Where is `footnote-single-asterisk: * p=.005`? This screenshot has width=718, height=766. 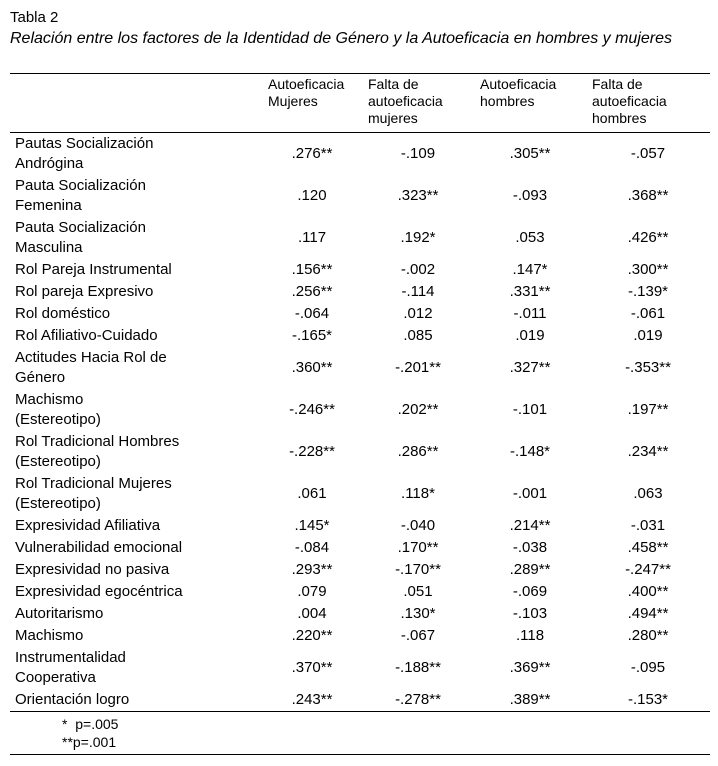 footnote-single-asterisk: * p=.005 is located at coordinates (90, 724).